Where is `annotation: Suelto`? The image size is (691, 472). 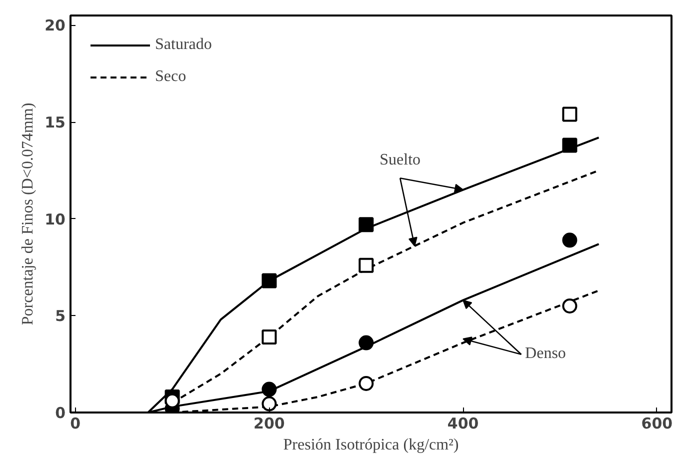 annotation: Suelto is located at coordinates (400, 159).